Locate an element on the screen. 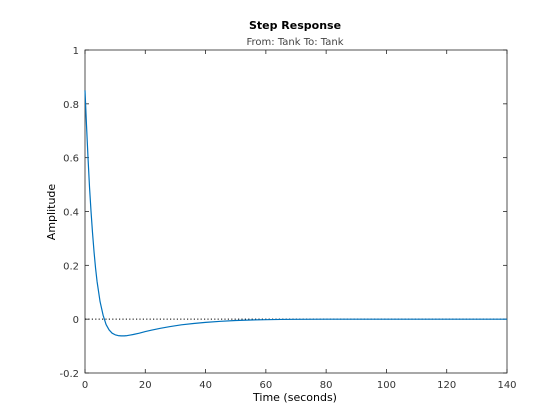  y-tick-label: 0.2 is located at coordinates (71, 266).